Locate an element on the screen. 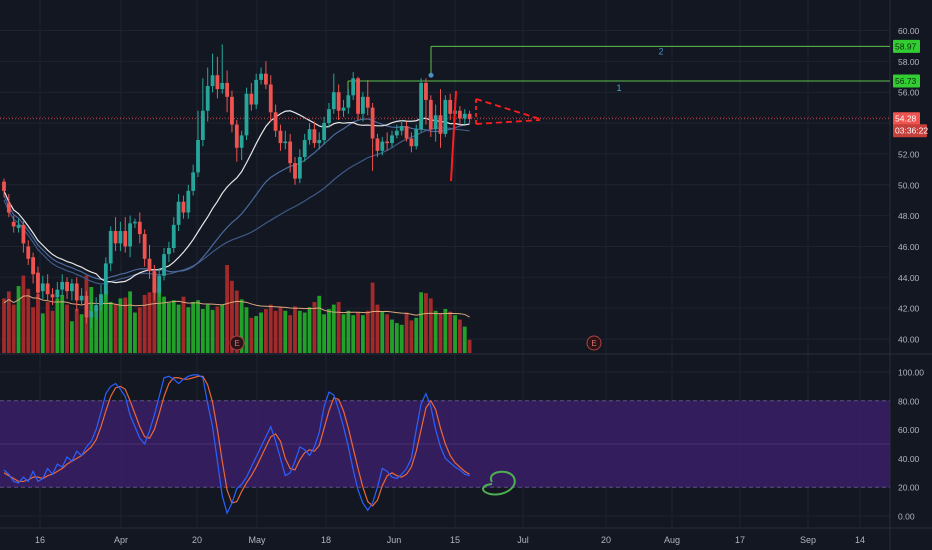  volume-bars is located at coordinates (237, 309).